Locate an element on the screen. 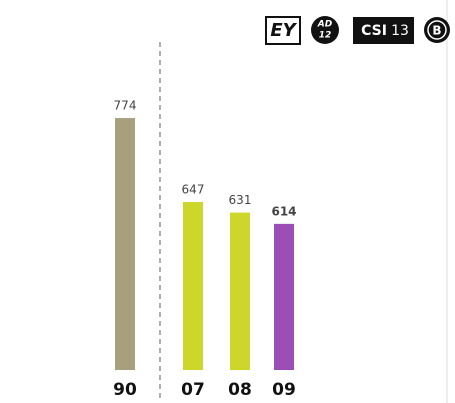 This screenshot has height=403, width=455. value-label: 631 is located at coordinates (240, 200).